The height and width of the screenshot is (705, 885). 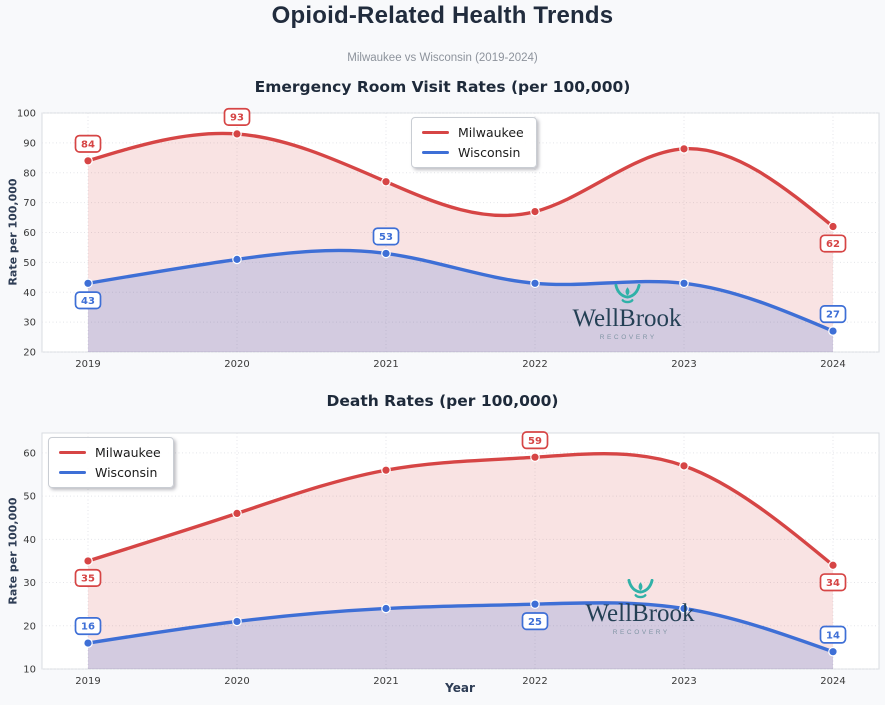 I want to click on er-visits-chart-title: Emergency Room Visit Rates (per 100,000), so click(x=442, y=87).